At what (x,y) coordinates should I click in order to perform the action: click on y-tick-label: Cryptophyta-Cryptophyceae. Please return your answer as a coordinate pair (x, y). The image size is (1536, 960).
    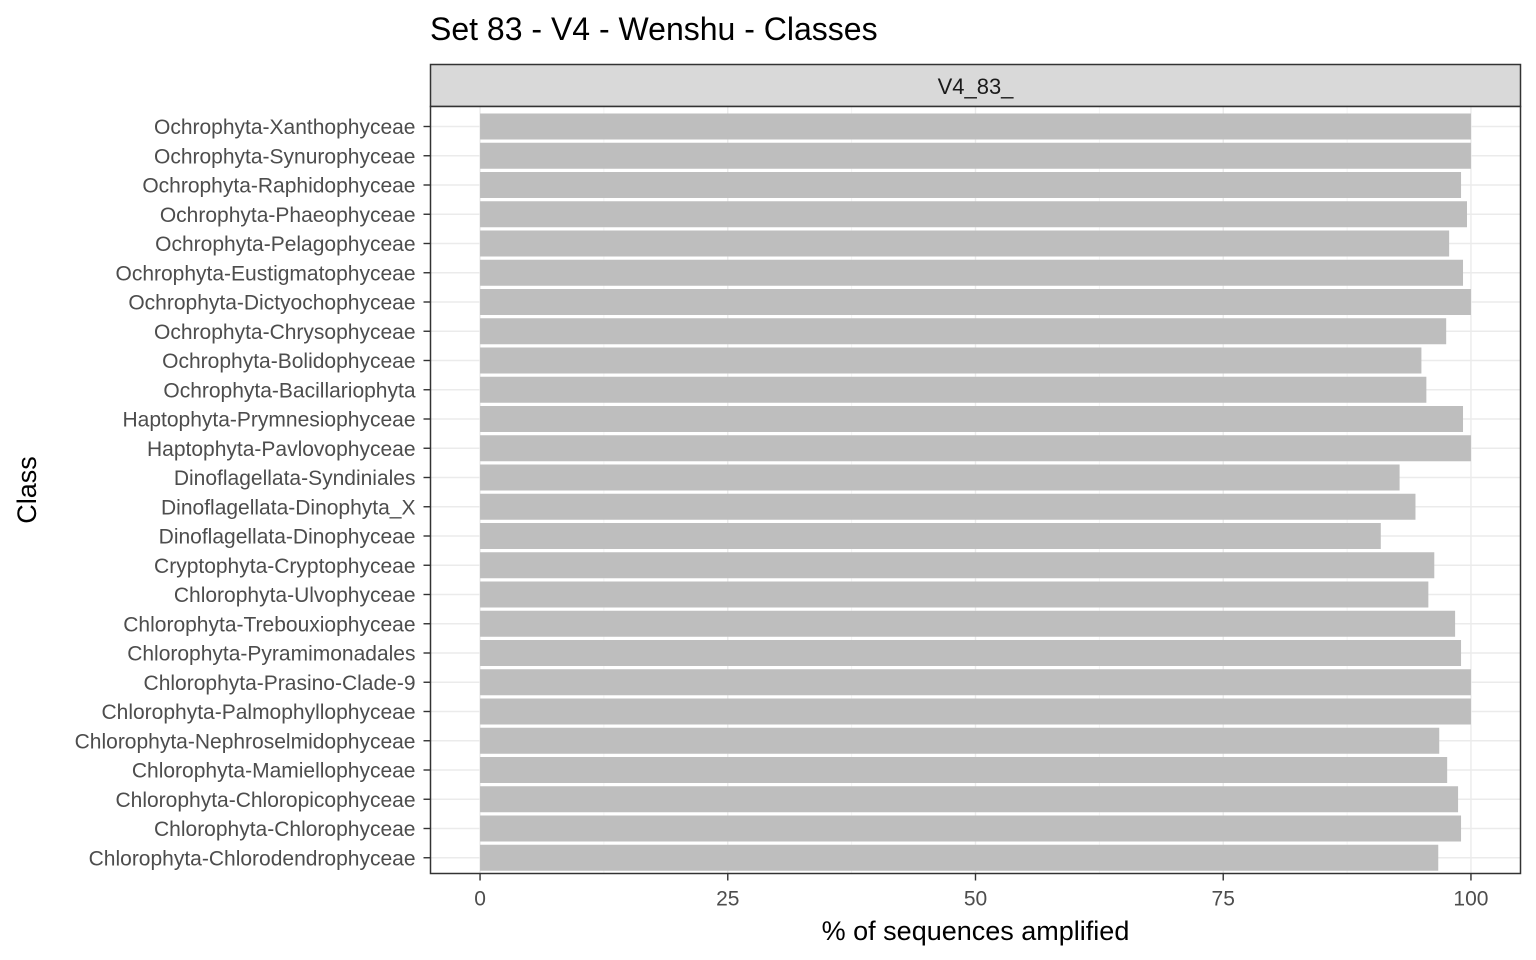
    Looking at the image, I should click on (284, 566).